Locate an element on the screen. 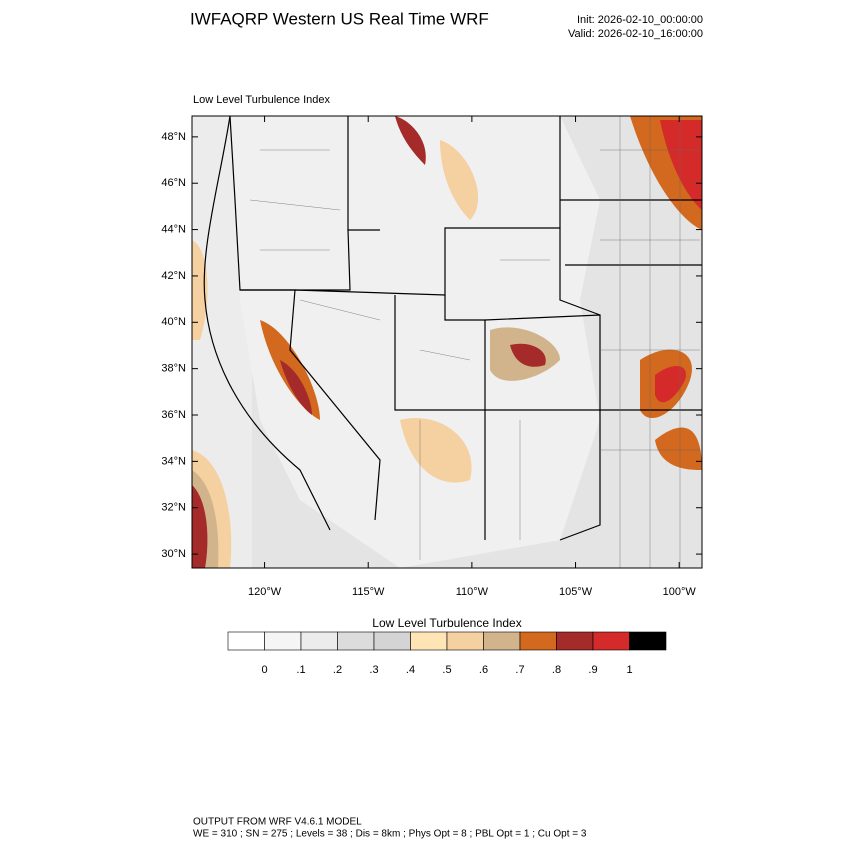 This screenshot has width=850, height=850. colorbar-title: Low Level Turbulence Index is located at coordinates (446, 623).